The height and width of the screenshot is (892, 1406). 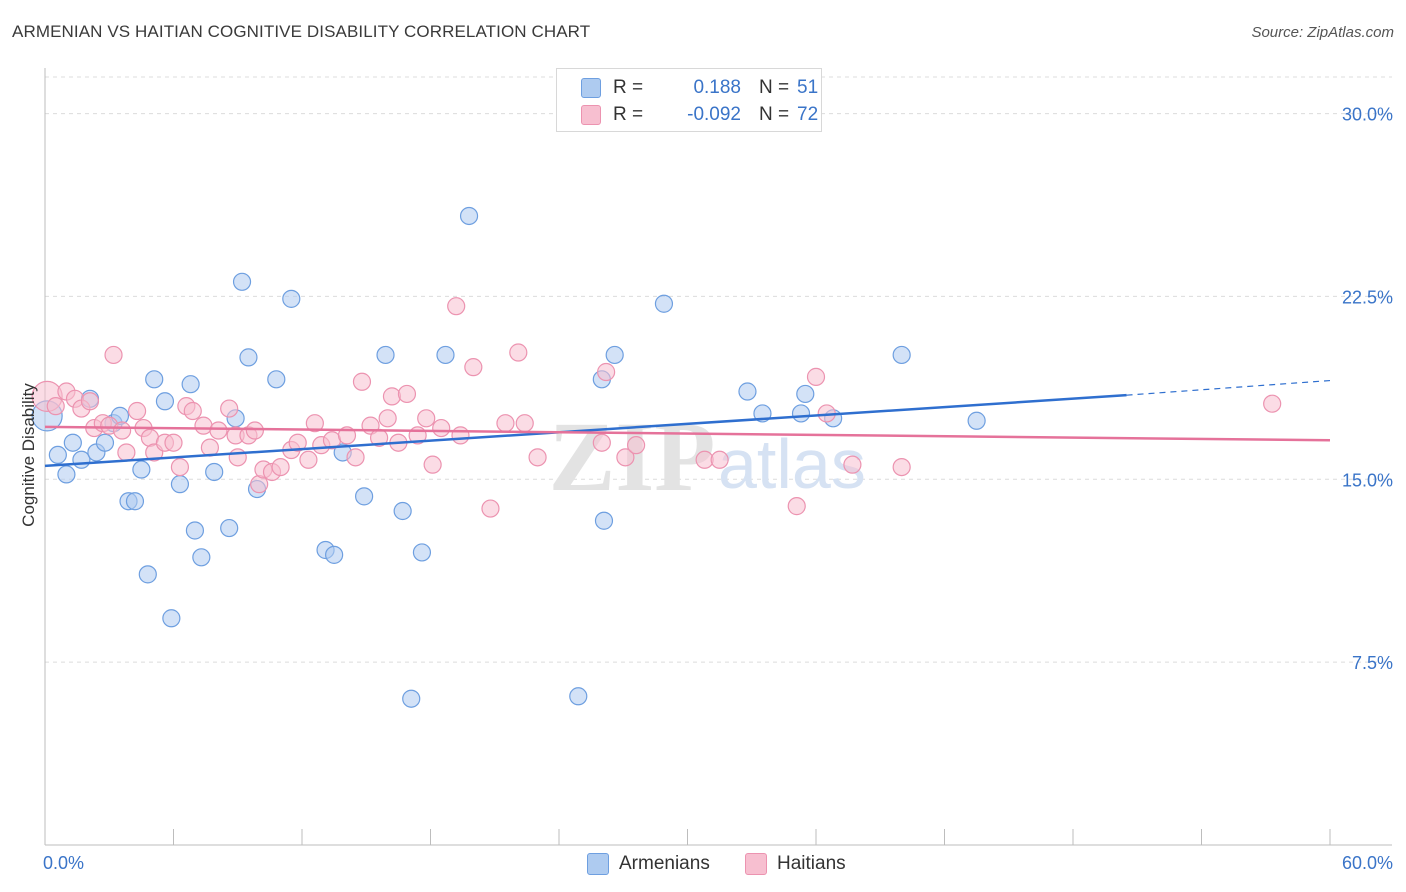 I want to click on armenians-swatch, so click(x=591, y=88).